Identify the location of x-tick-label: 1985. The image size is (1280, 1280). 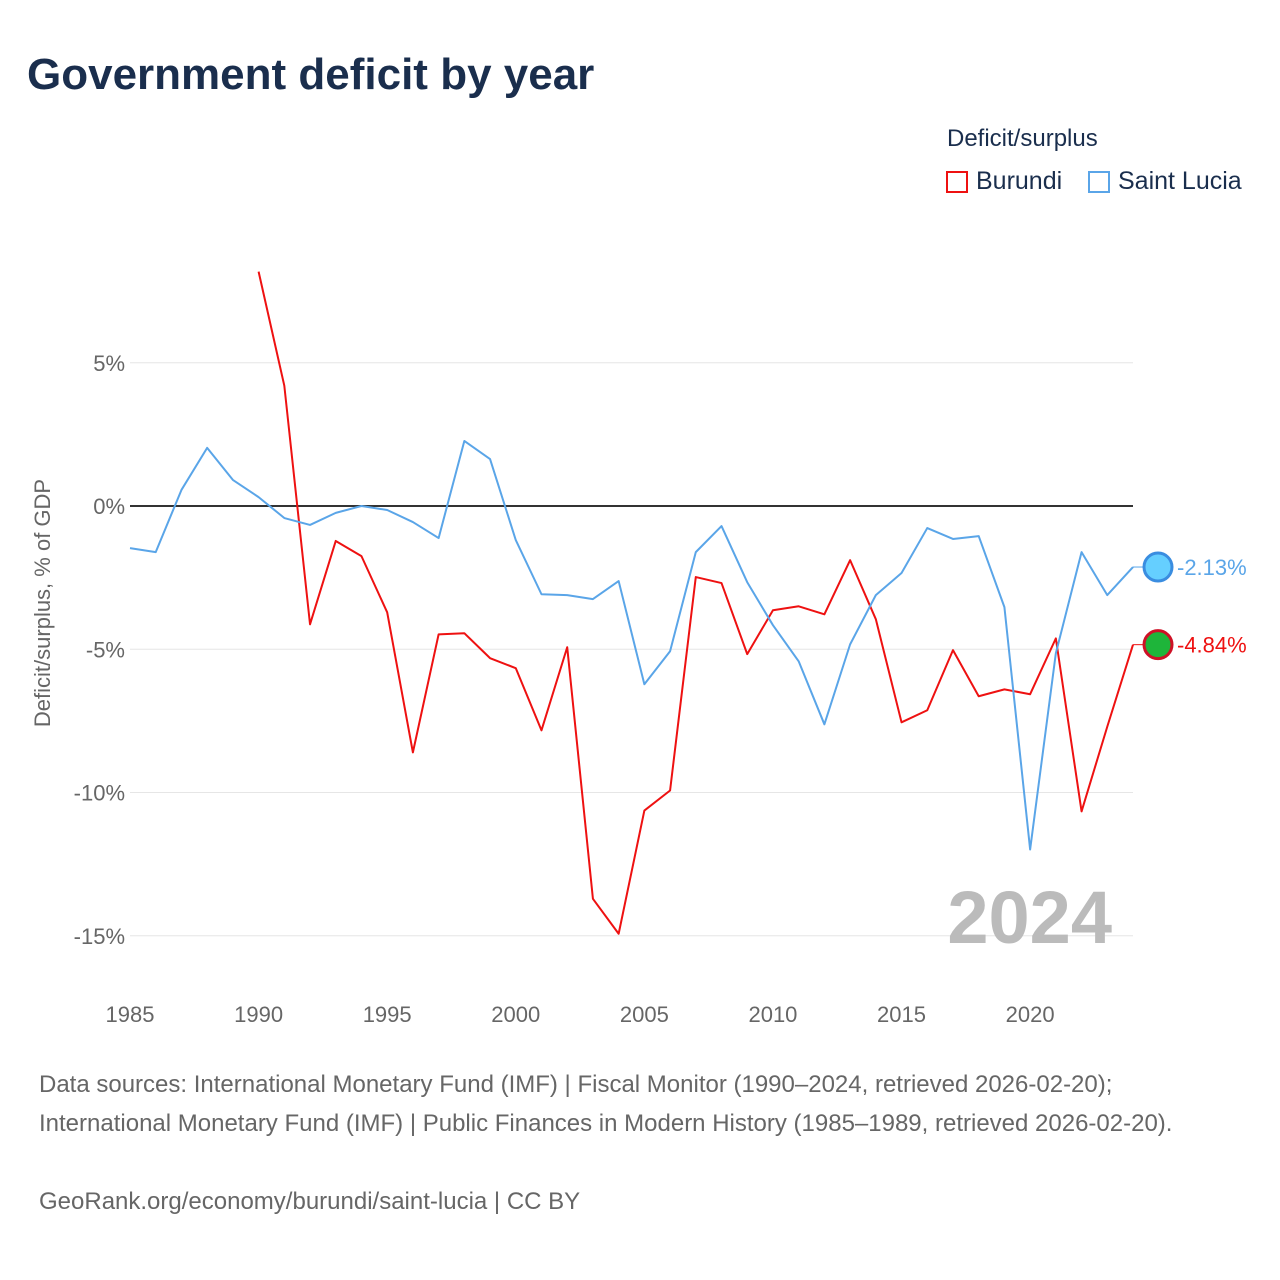
(130, 1014).